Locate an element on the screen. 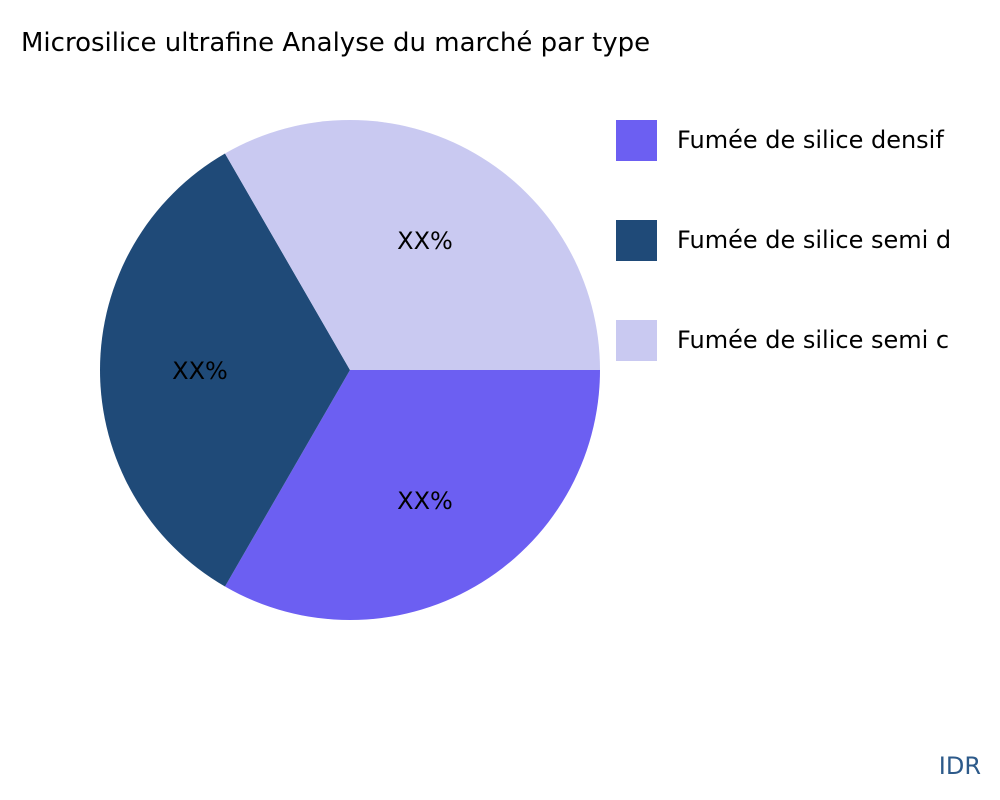 This screenshot has height=800, width=1000. legend-label: Fumée de silice semi c is located at coordinates (813, 340).